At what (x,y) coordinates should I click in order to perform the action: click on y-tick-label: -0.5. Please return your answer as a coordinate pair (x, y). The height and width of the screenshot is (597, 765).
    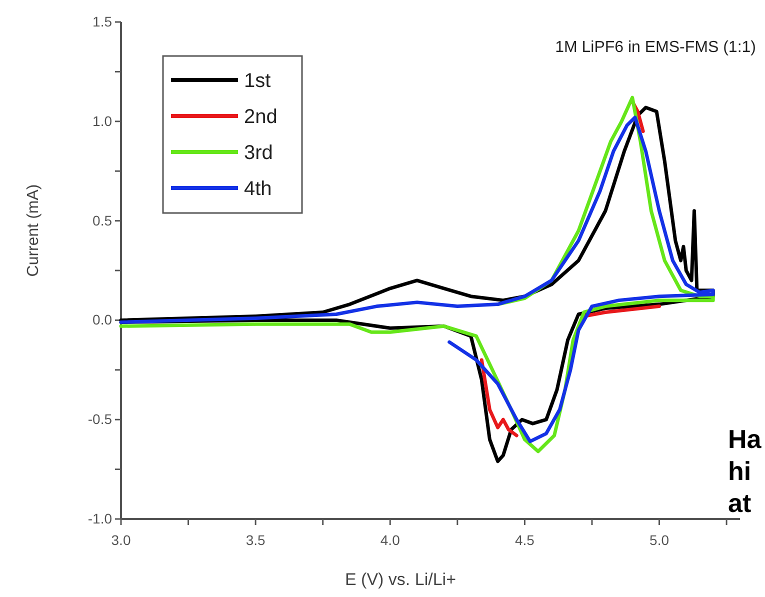
    Looking at the image, I should click on (100, 419).